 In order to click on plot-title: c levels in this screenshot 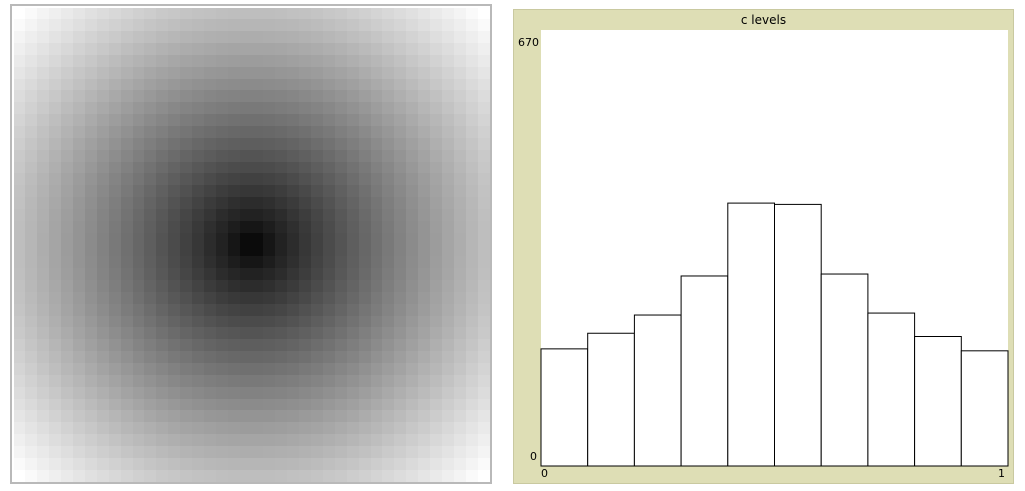, I will do `click(763, 20)`.